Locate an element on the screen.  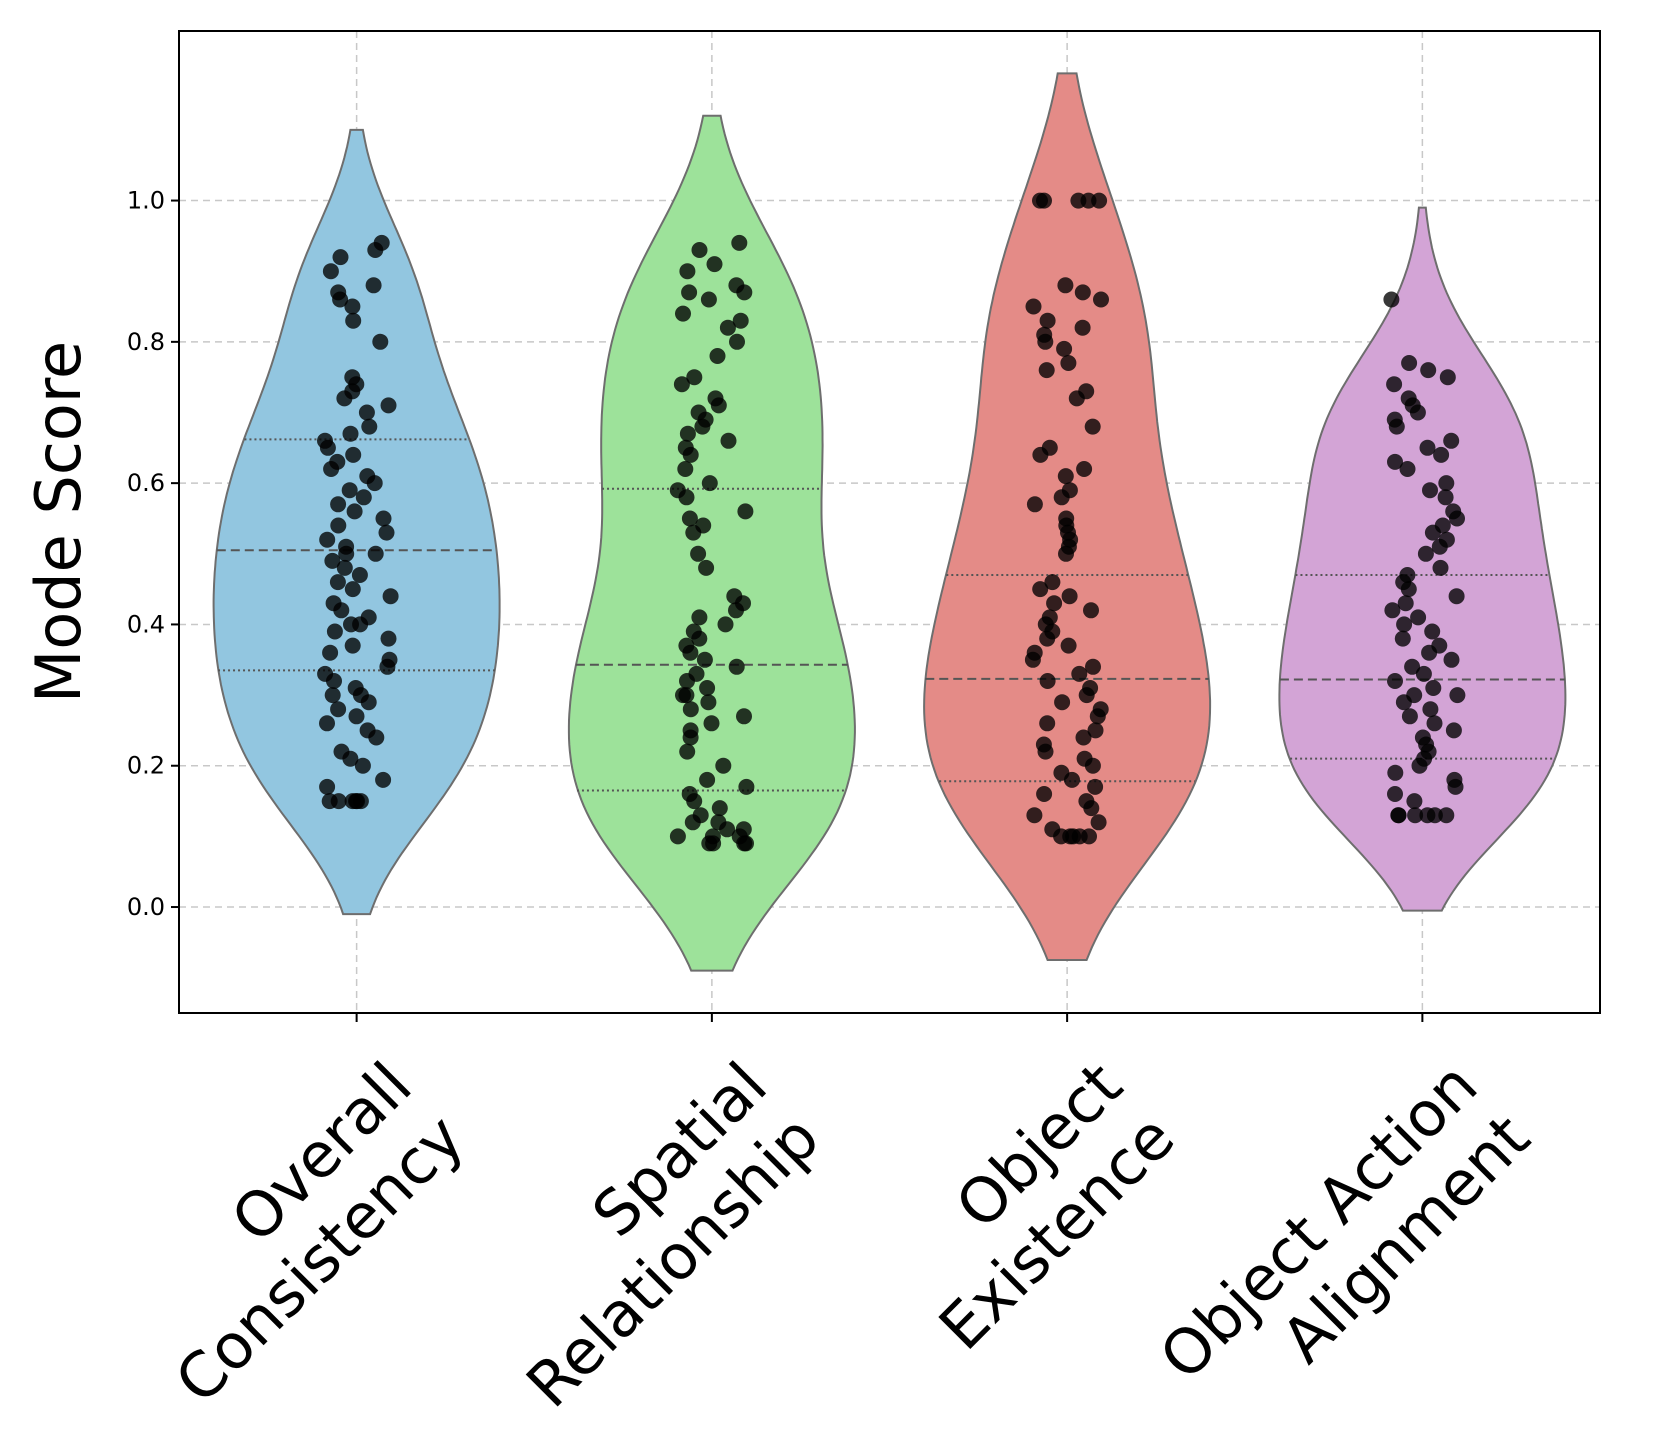
violin-body is located at coordinates (711, 543).